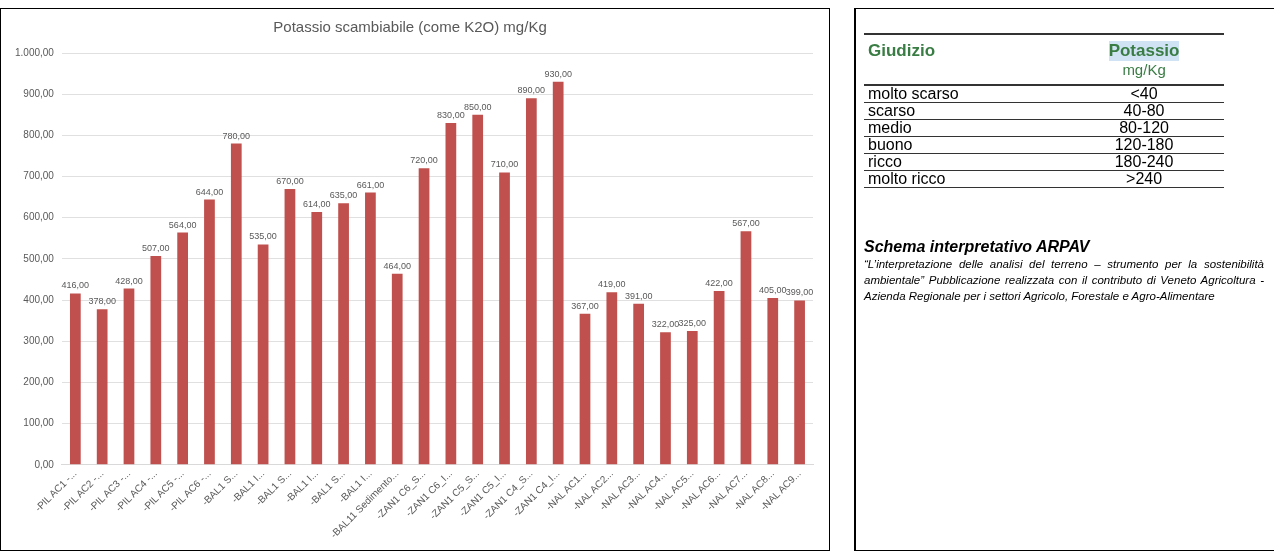  What do you see at coordinates (1144, 128) in the screenshot?
I see `text: 80-120` at bounding box center [1144, 128].